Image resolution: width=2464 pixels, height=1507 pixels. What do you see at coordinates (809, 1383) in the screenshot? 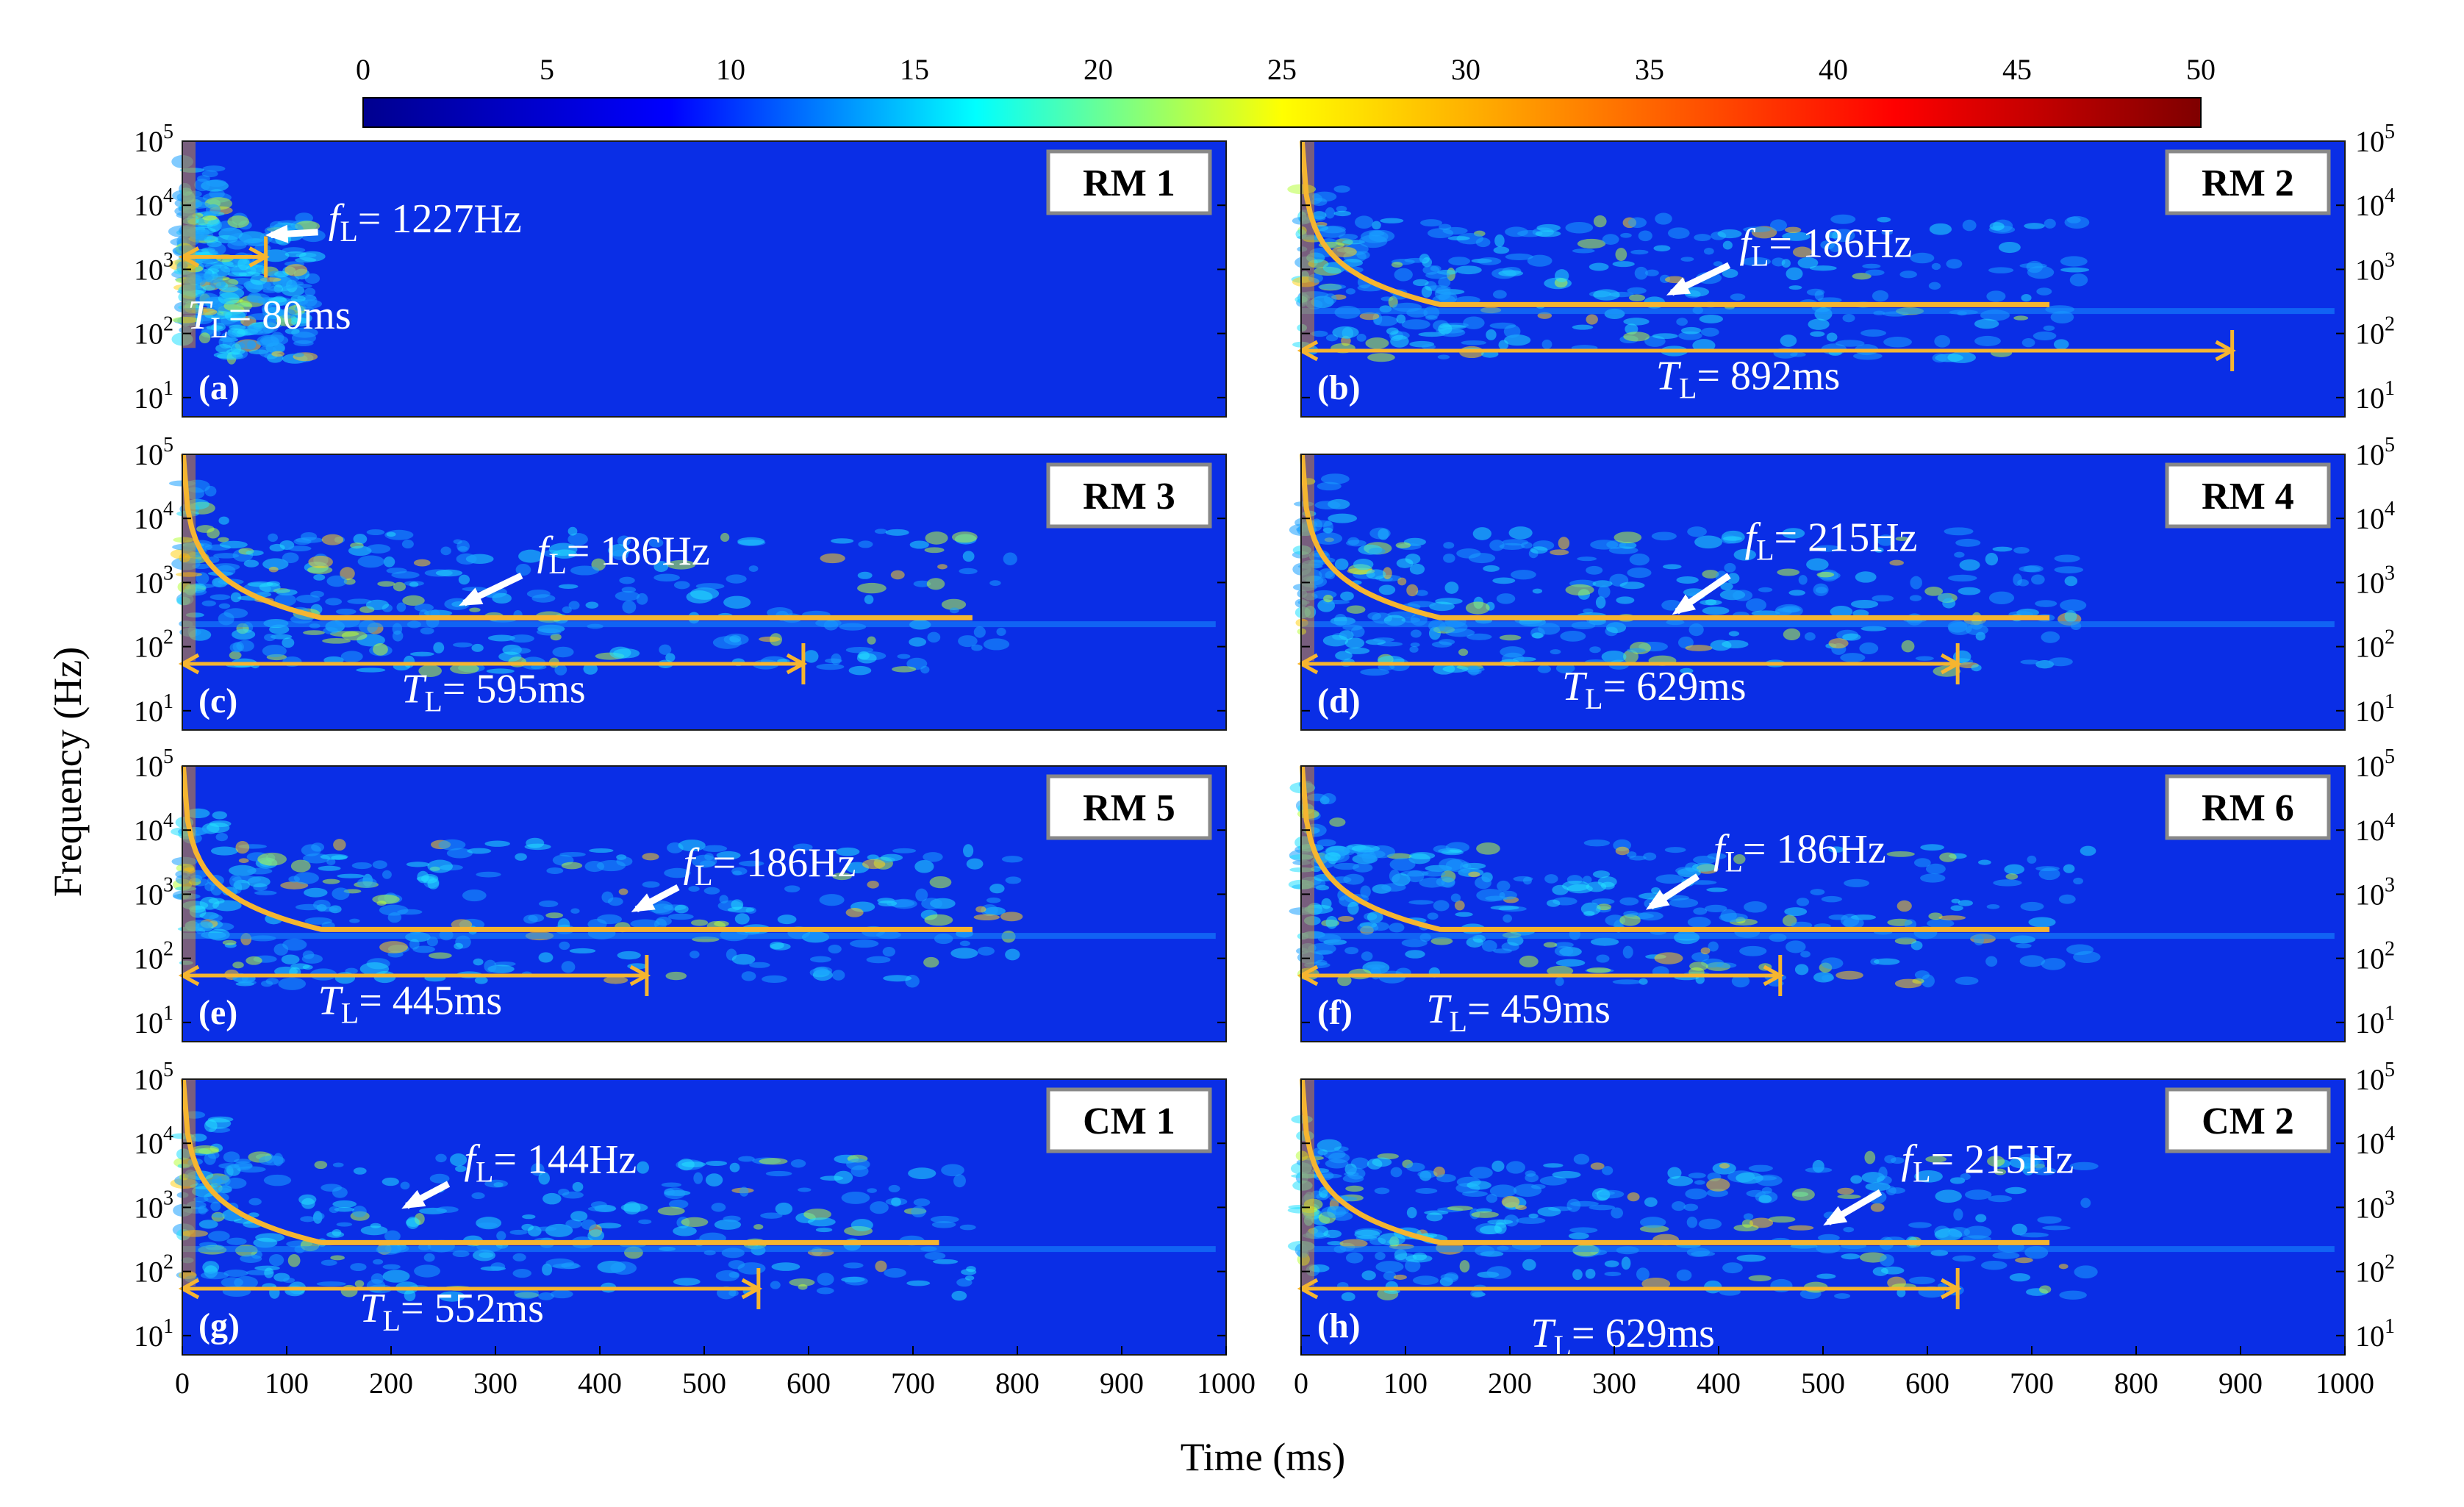
I see `x-tick-label: 600` at bounding box center [809, 1383].